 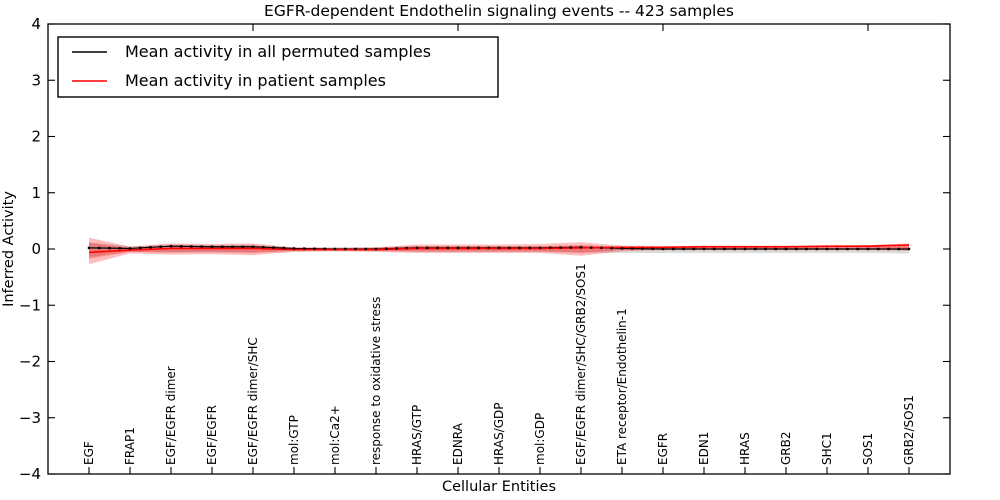 What do you see at coordinates (868, 449) in the screenshot?
I see `x-category-label: SOS1` at bounding box center [868, 449].